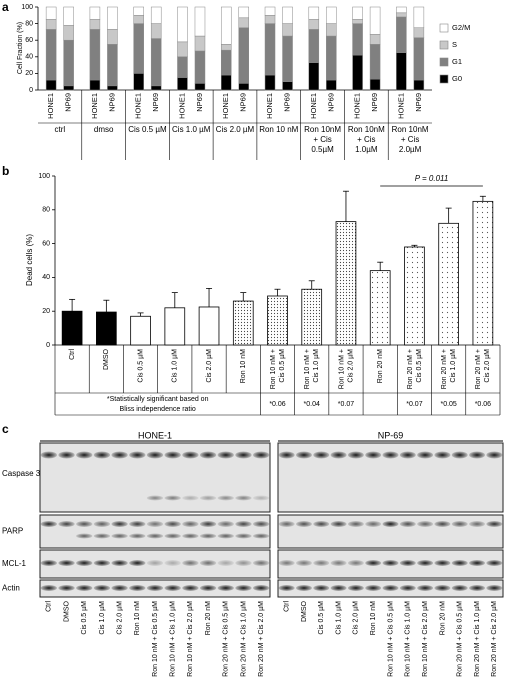  What do you see at coordinates (444, 369) in the screenshot?
I see `x-tick-label: Ron 20 nM +` at bounding box center [444, 369].